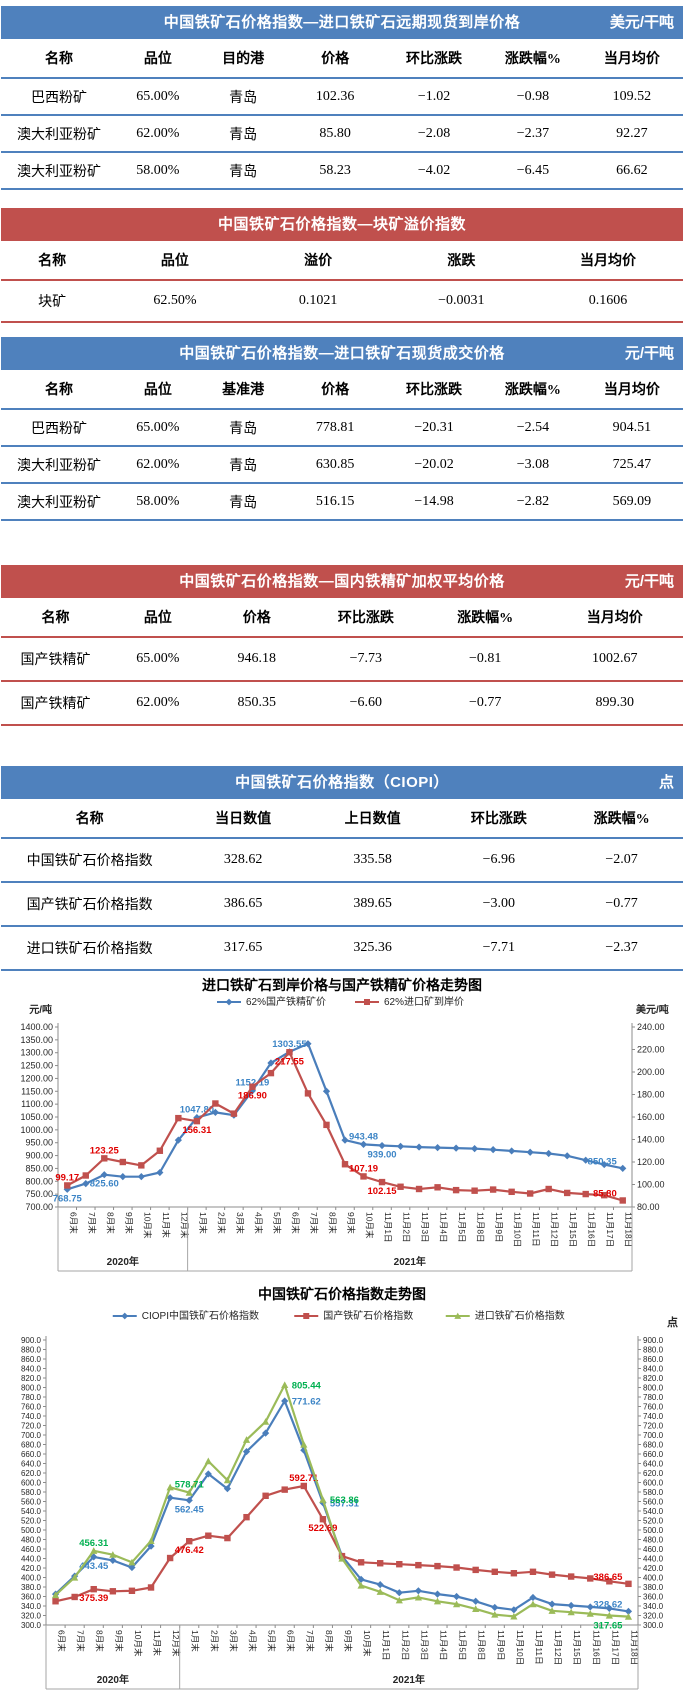  Describe the element at coordinates (461, 261) in the screenshot. I see `column-header: 涨跌` at that location.